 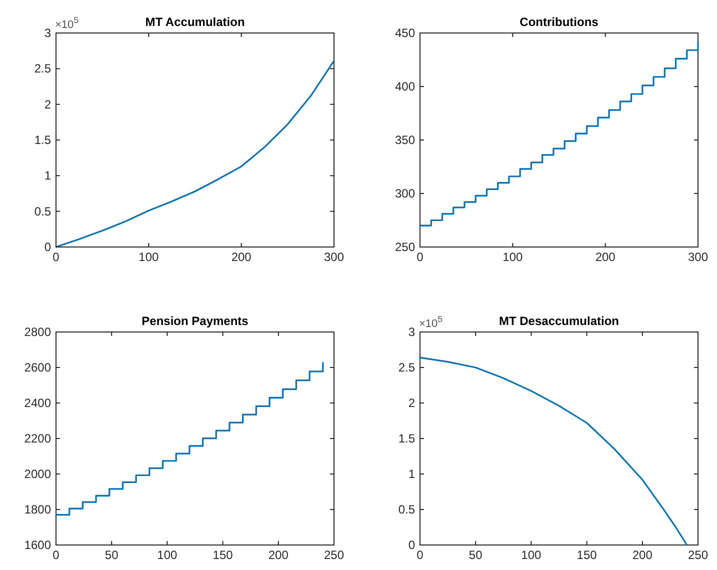 What do you see at coordinates (38, 332) in the screenshot?
I see `y-tick-label: 2800` at bounding box center [38, 332].